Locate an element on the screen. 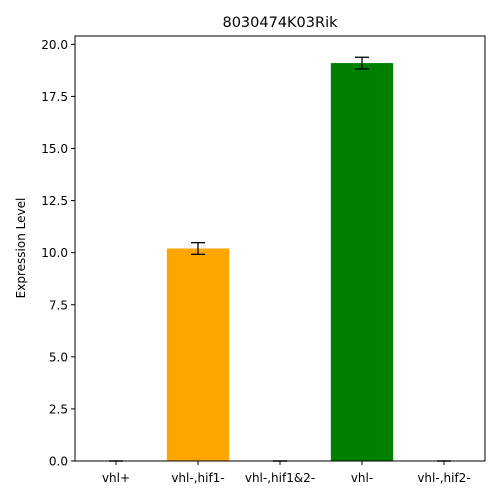  x-tick-label-4: vhl-,hif2- is located at coordinates (443, 478).